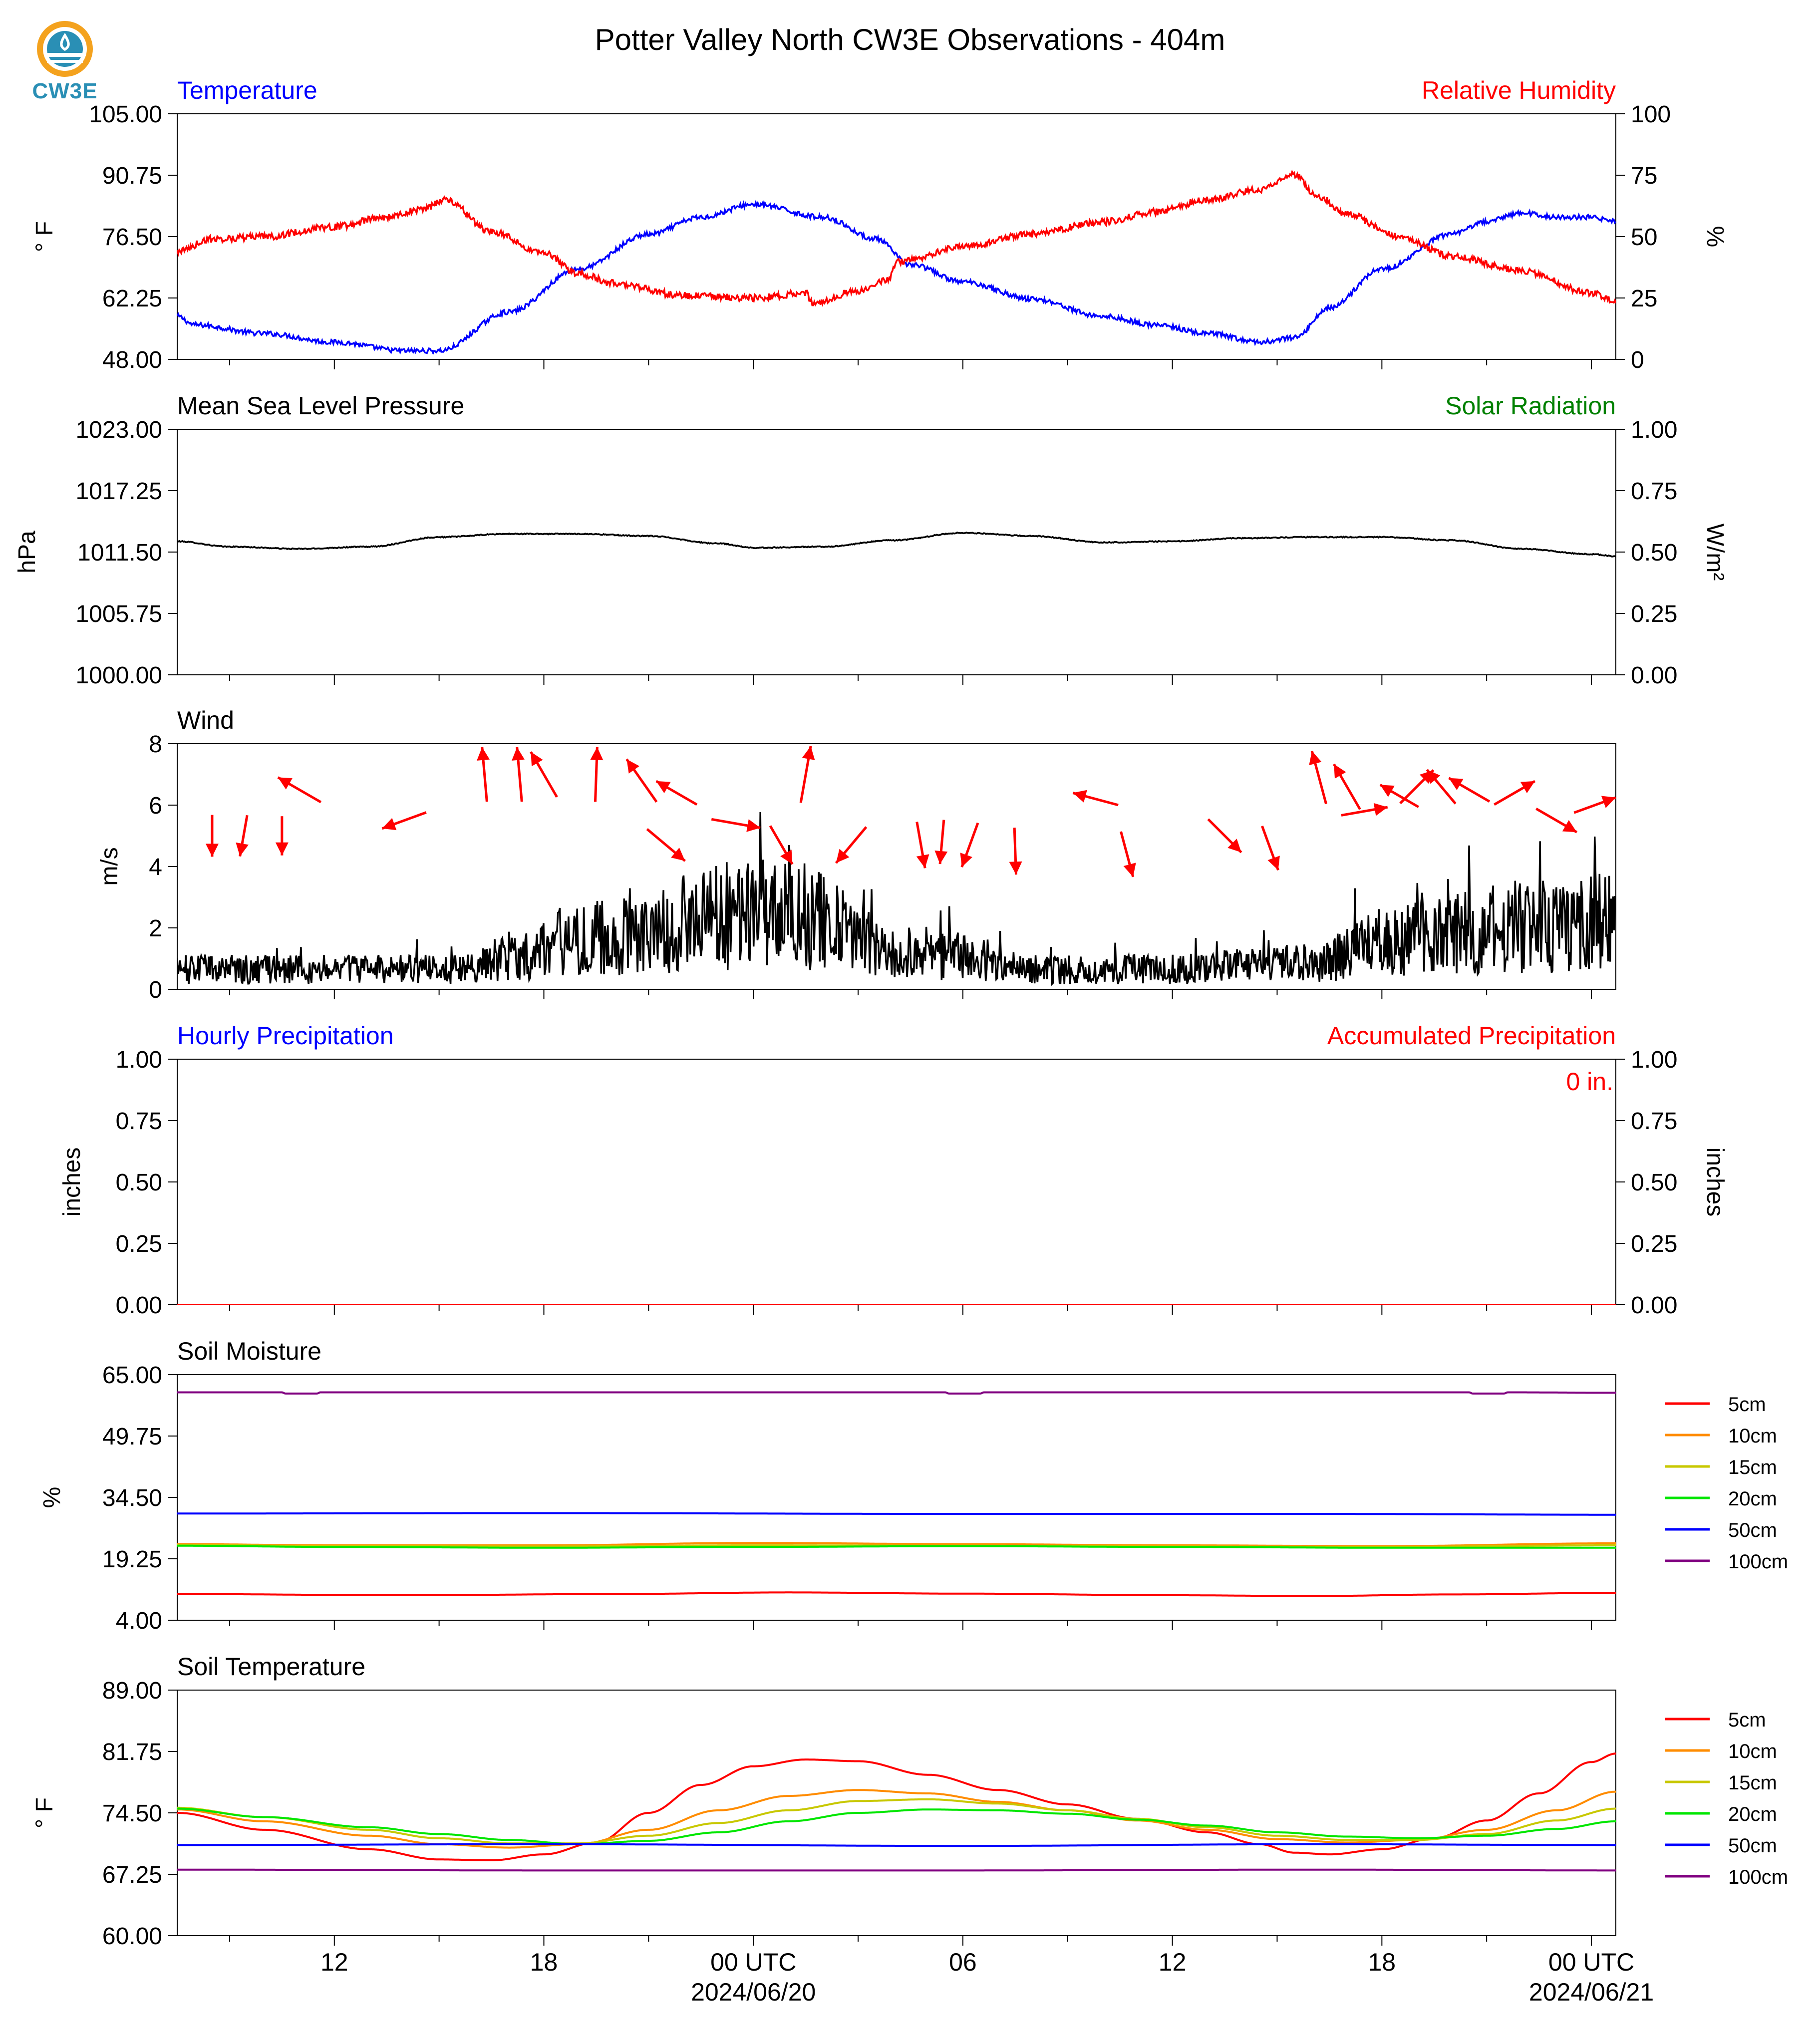 The height and width of the screenshot is (2028, 1820). Describe the element at coordinates (132, 1752) in the screenshot. I see `ytick-label: 81.75` at that location.